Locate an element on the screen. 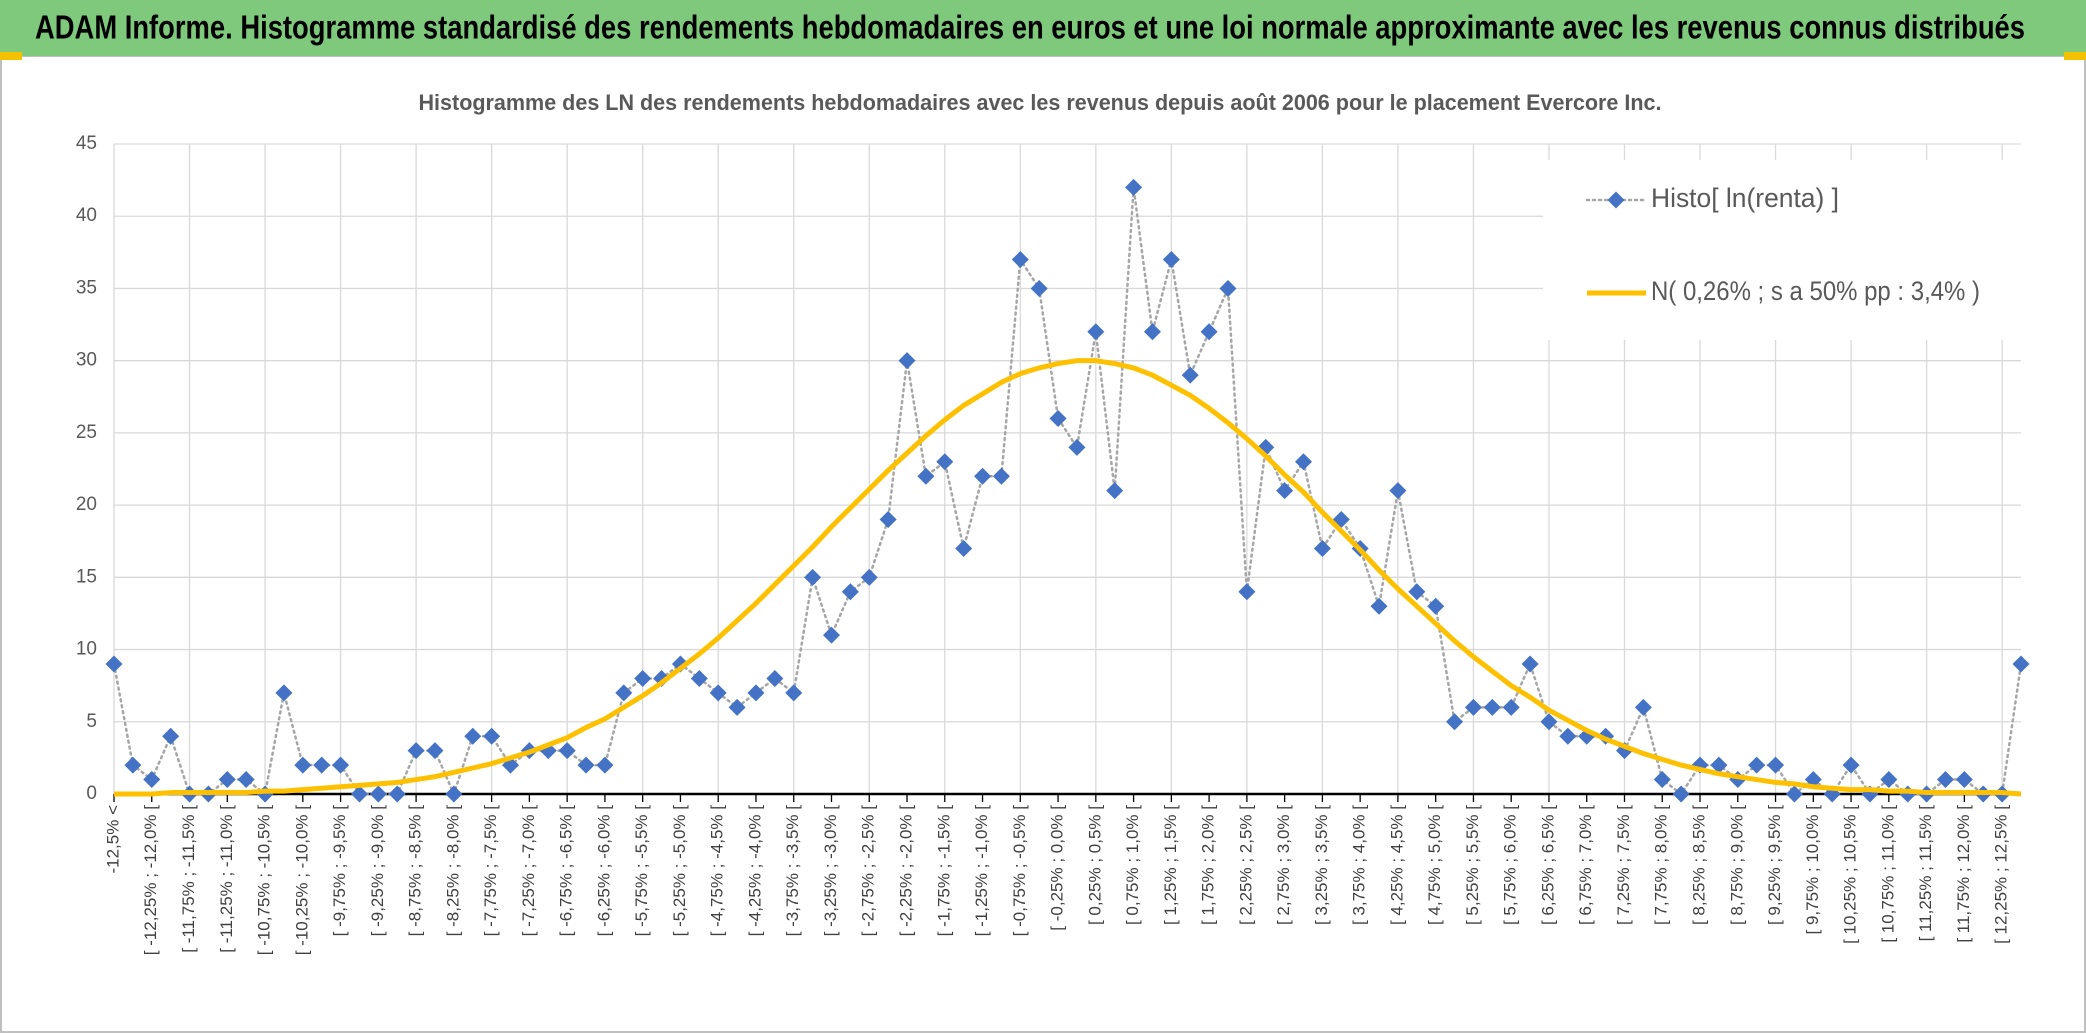 This screenshot has height=1033, width=2086. x-tick-label: [ 9,25% ; 9,5% [ is located at coordinates (1774, 865).